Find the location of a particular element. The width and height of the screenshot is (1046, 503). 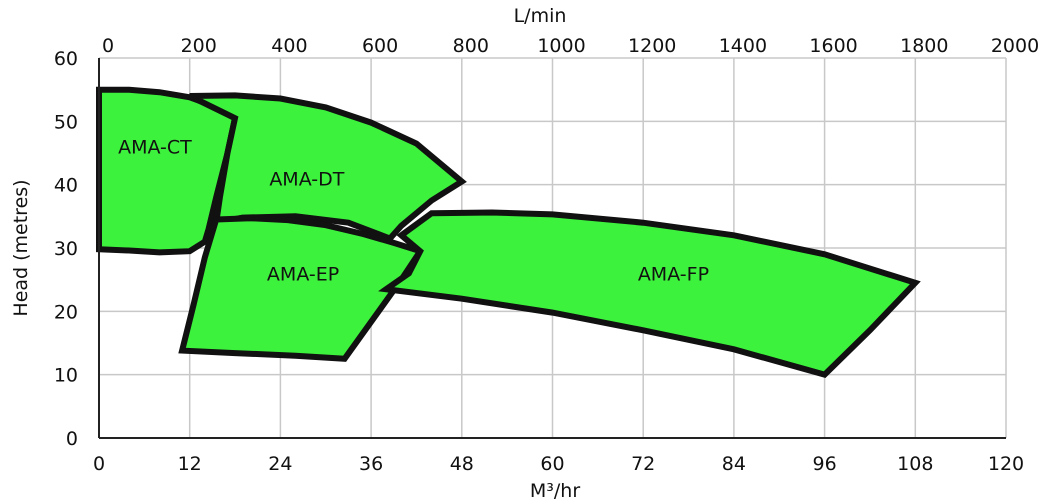

x-tick-label: 24 is located at coordinates (280, 464).